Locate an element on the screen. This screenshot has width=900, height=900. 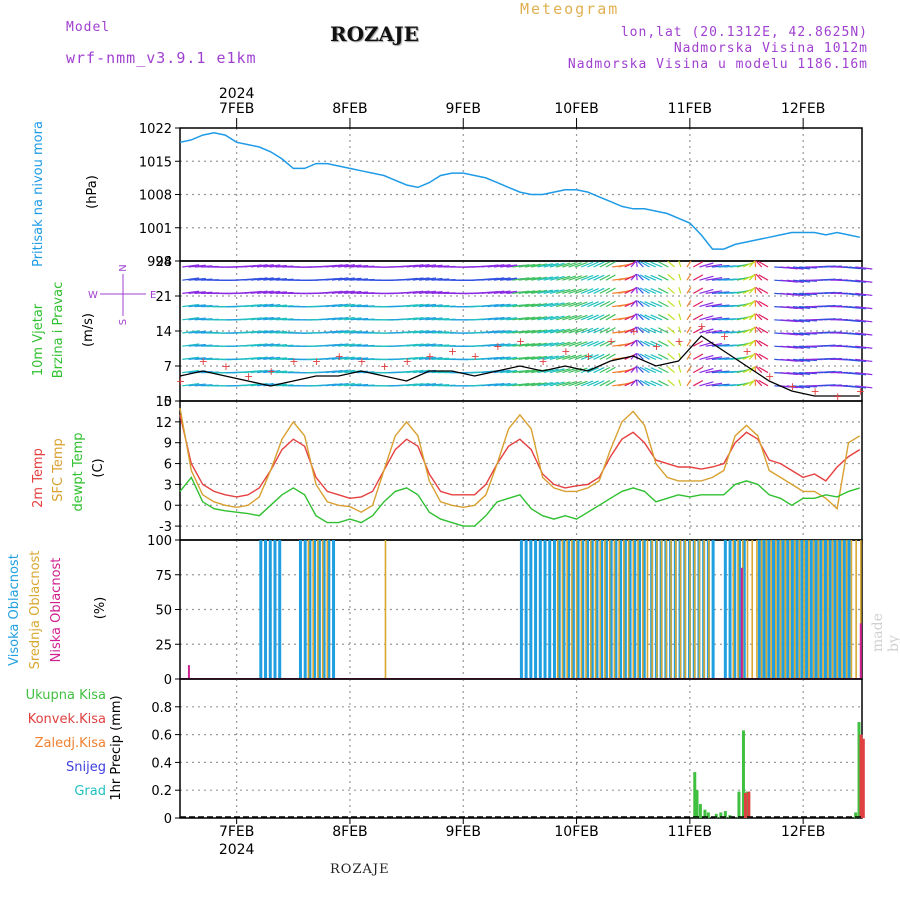
compass-icon: N W E S is located at coordinates (122, 294).